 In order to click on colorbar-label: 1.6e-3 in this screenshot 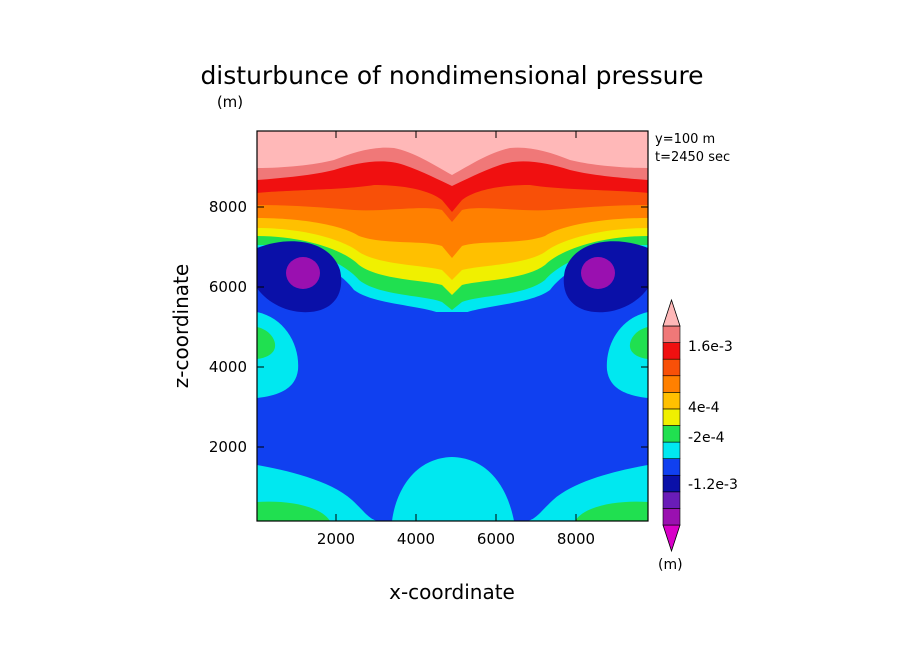, I will do `click(710, 347)`.